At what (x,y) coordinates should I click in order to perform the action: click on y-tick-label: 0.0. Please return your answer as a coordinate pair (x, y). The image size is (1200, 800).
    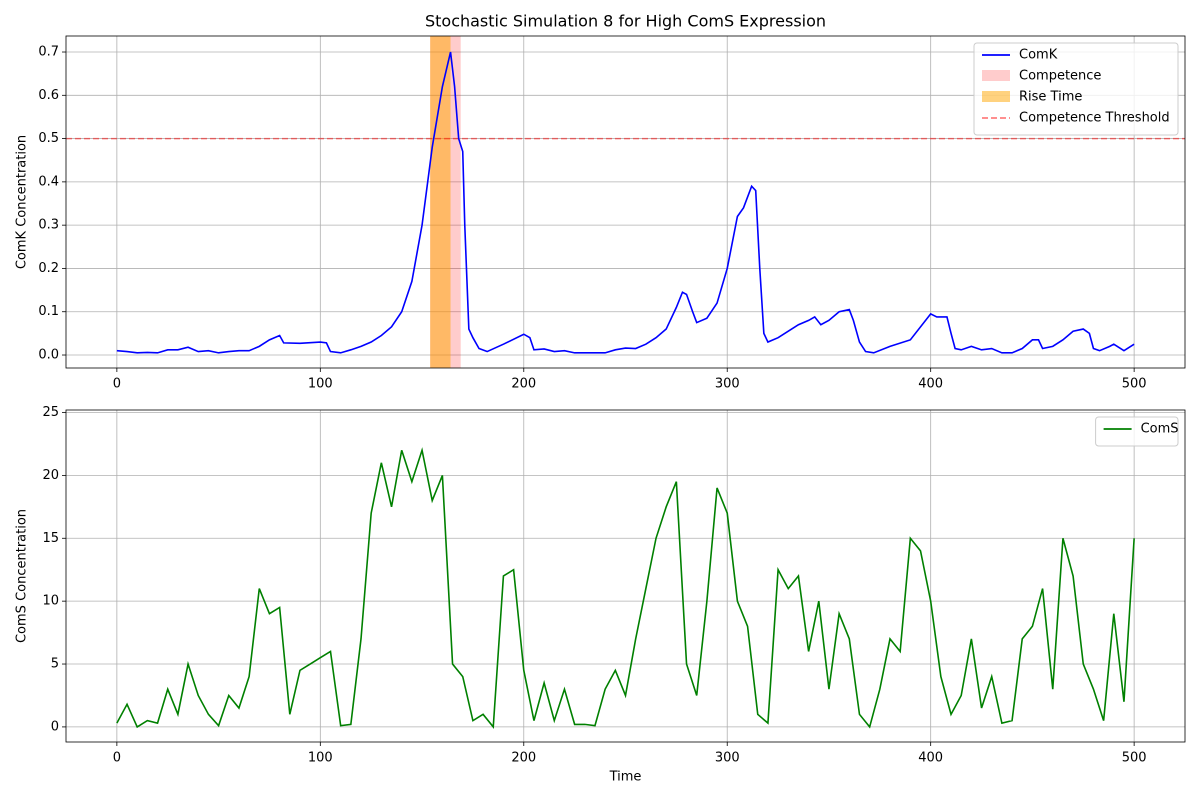
    Looking at the image, I should click on (48, 355).